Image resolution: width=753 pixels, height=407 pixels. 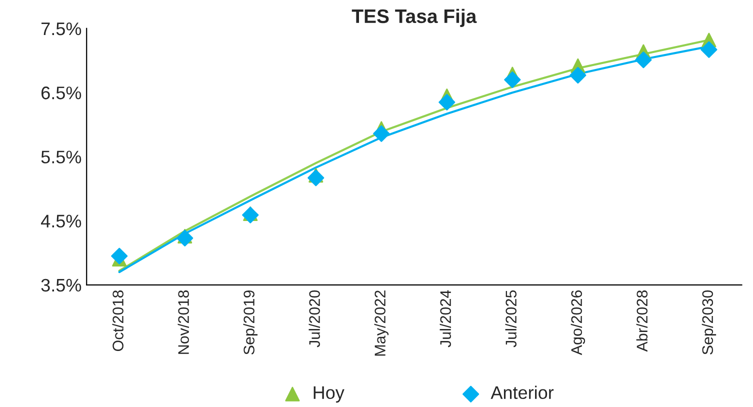 What do you see at coordinates (709, 322) in the screenshot?
I see `x-tick-label: Sep/2030` at bounding box center [709, 322].